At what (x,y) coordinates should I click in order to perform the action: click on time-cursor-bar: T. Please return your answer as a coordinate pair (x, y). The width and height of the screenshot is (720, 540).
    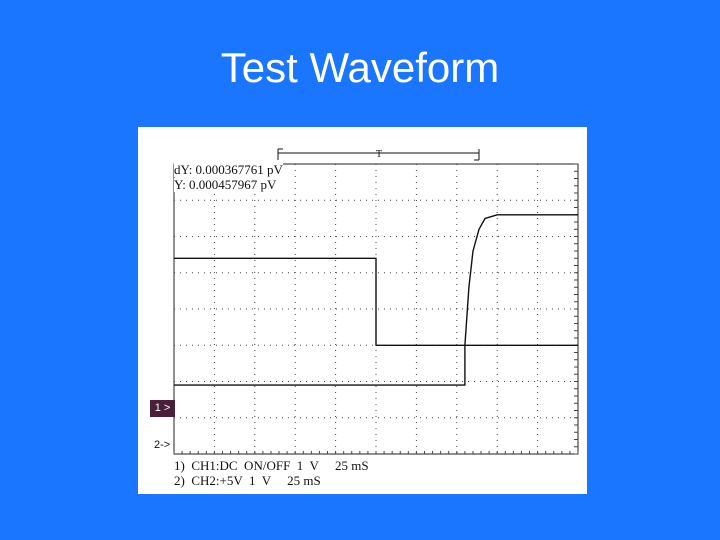
    Looking at the image, I should click on (378, 154).